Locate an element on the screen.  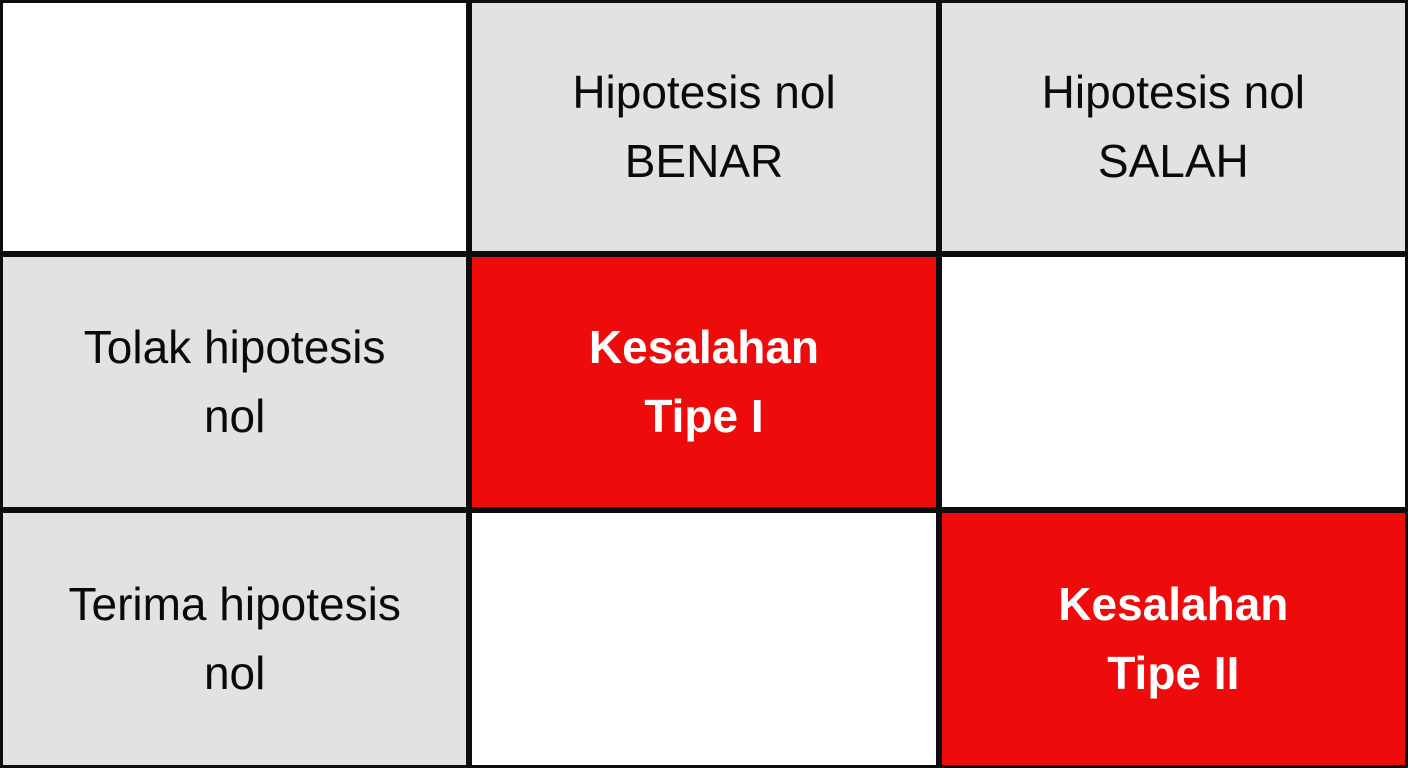
cell-terima-benar-empty is located at coordinates (704, 638).